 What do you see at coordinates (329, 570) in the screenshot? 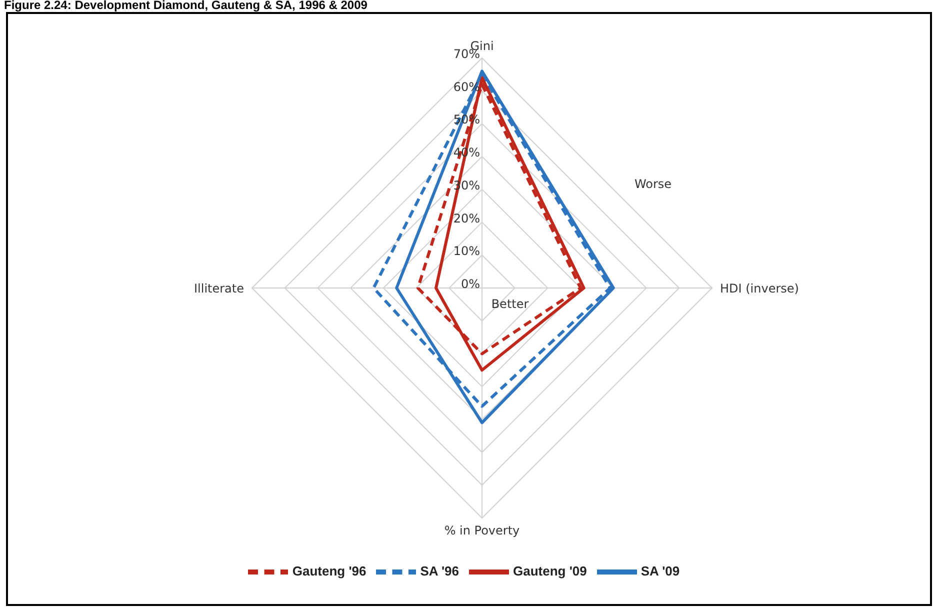
I see `legend-label: Gauteng '96` at bounding box center [329, 570].